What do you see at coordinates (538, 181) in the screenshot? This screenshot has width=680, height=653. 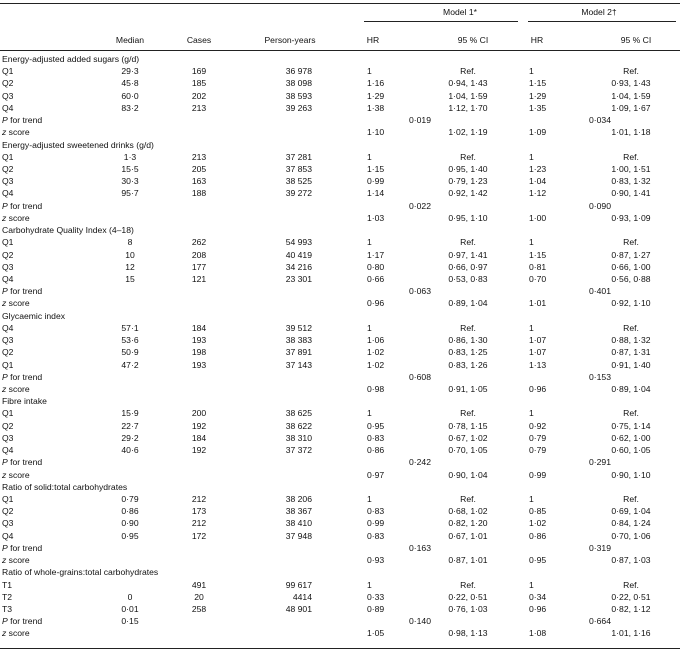 I see `cell-hr2: 1·04` at bounding box center [538, 181].